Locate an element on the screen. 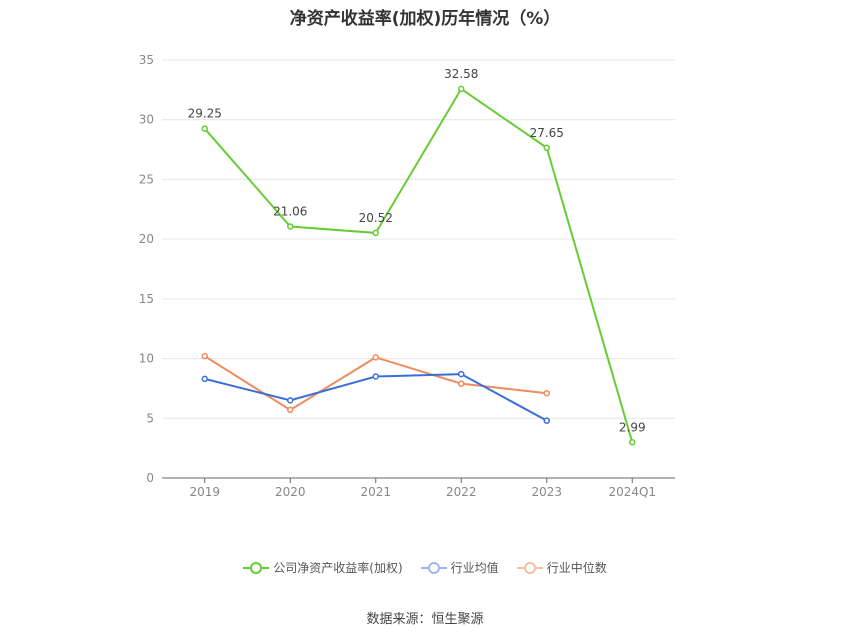  source-note: 数据来源：恒生聚源 is located at coordinates (425, 619).